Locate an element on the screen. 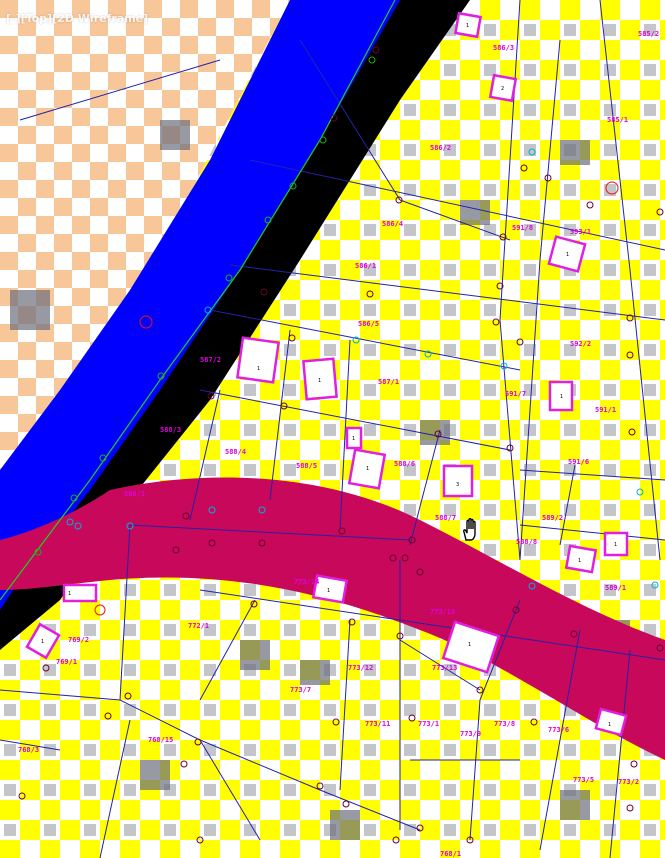 The image size is (665, 858). svg-text: 586/5 is located at coordinates (368, 324).